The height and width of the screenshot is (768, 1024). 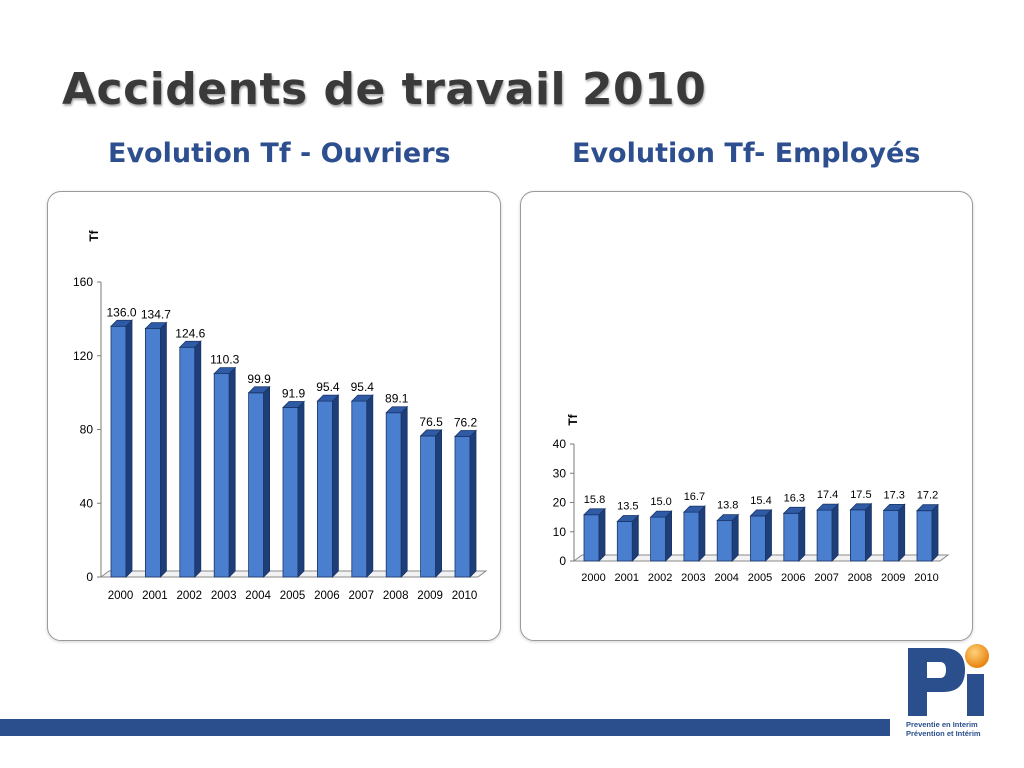 What do you see at coordinates (190, 333) in the screenshot?
I see `data-label: 124.6` at bounding box center [190, 333].